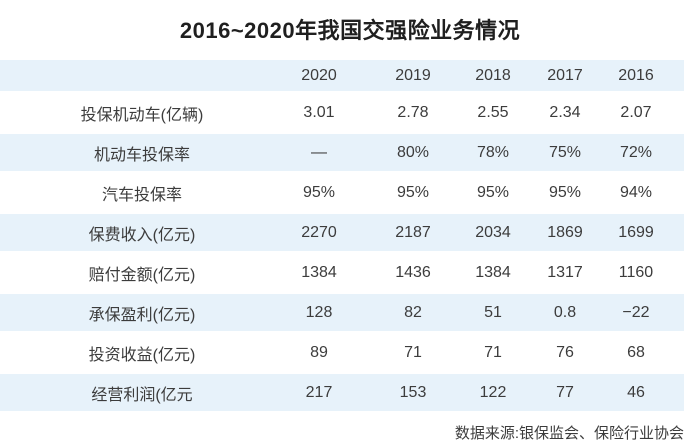 The image size is (700, 447). What do you see at coordinates (413, 152) in the screenshot?
I see `cell-value: 80%` at bounding box center [413, 152].